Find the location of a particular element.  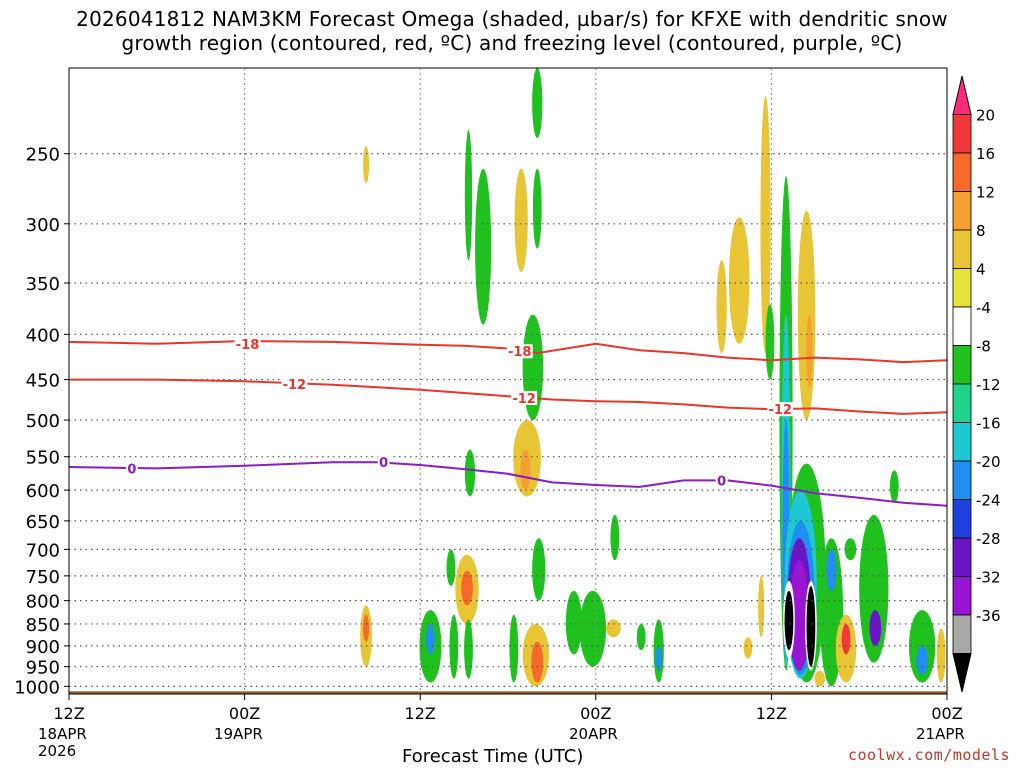

y-tick-label: 900 is located at coordinates (43, 647).